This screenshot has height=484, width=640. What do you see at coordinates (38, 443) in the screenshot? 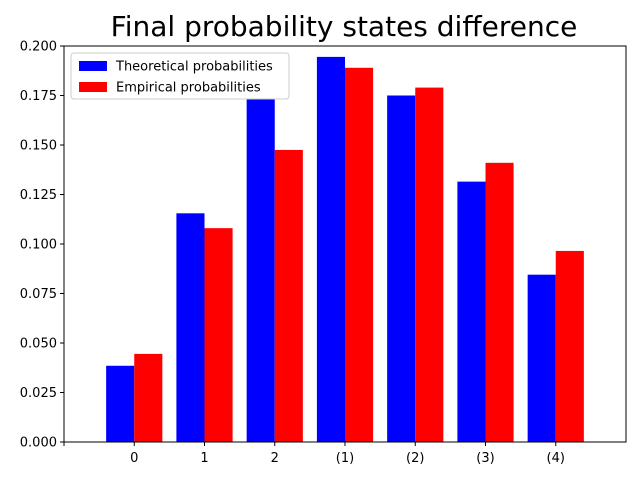
I see `y-tick-label: 0.000` at bounding box center [38, 443].